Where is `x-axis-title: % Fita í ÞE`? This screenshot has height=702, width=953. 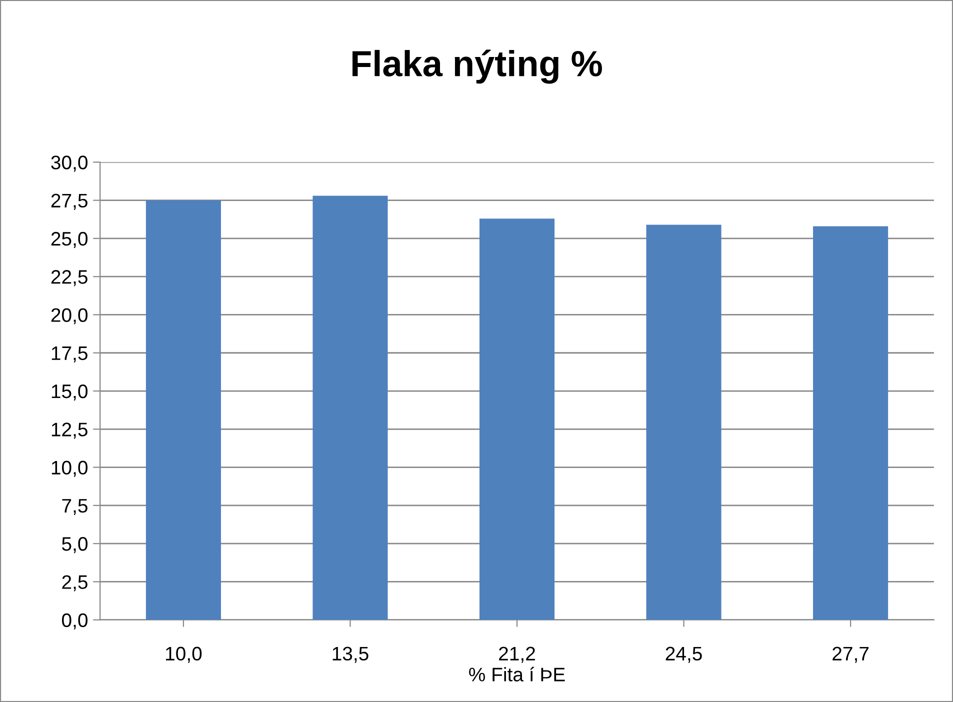
x-axis-title: % Fita í ÞE is located at coordinates (517, 674).